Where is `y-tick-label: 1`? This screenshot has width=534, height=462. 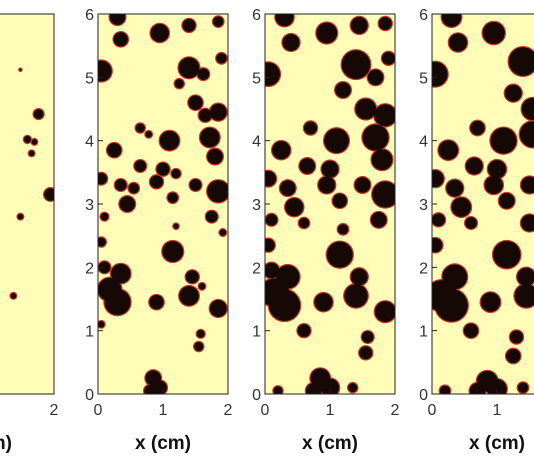 y-tick-label: 1 is located at coordinates (89, 332).